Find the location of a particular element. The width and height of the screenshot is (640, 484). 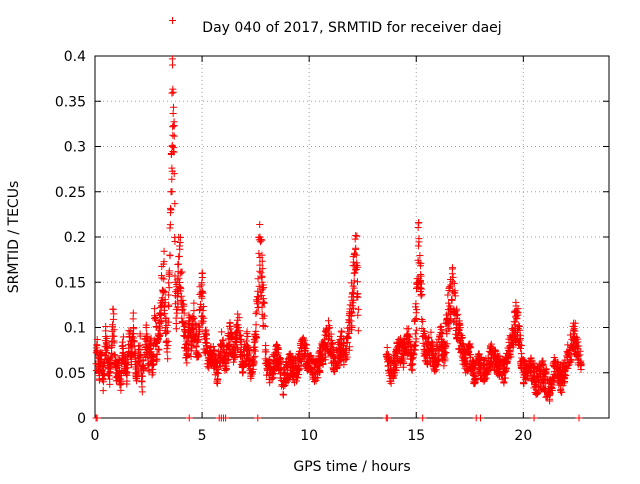

y-tick-label: 0.05 is located at coordinates (70, 374).